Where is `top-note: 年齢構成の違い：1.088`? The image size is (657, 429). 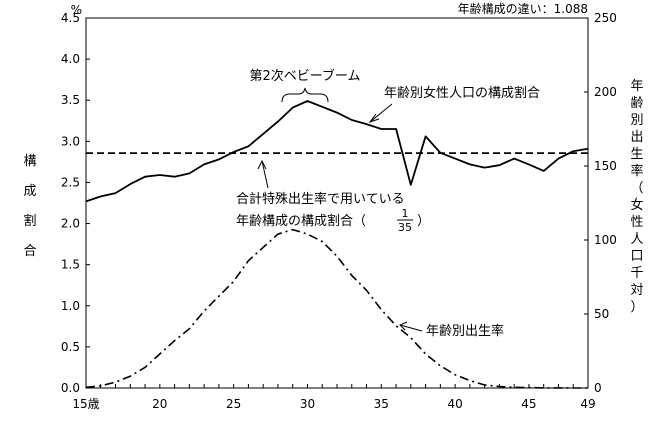
top-note: 年齢構成の違い：1.088 is located at coordinates (523, 8).